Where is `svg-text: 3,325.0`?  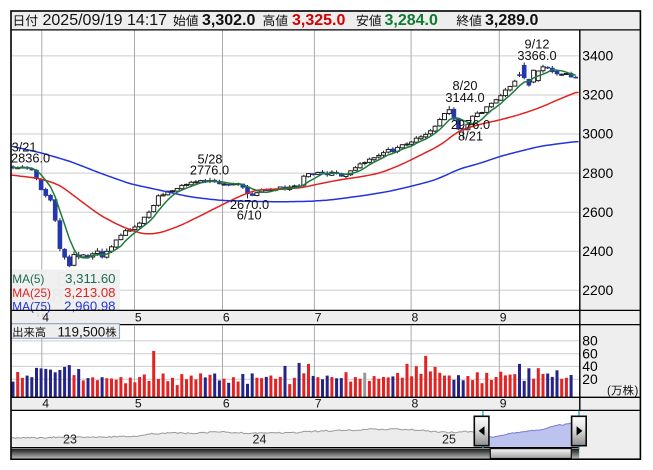
svg-text: 3,325.0 is located at coordinates (318, 20).